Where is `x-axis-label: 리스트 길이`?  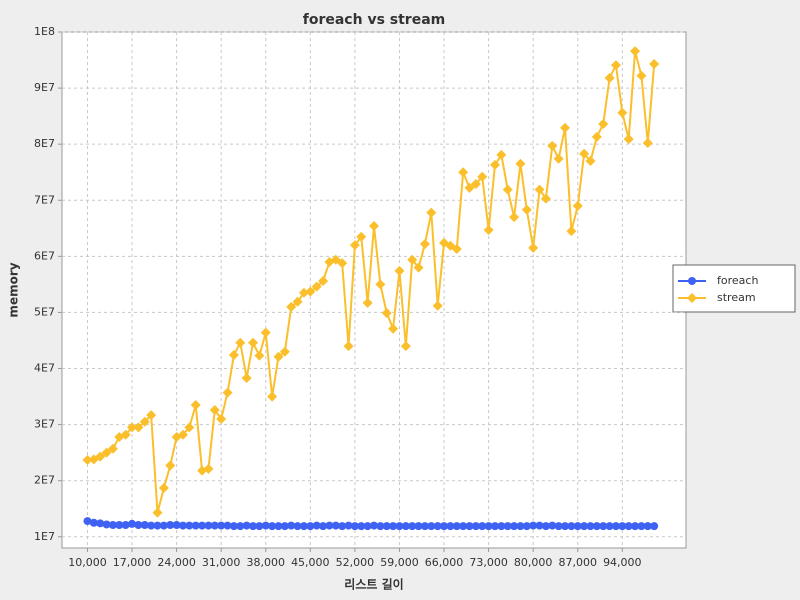
x-axis-label: 리스트 길이 is located at coordinates (373, 584).